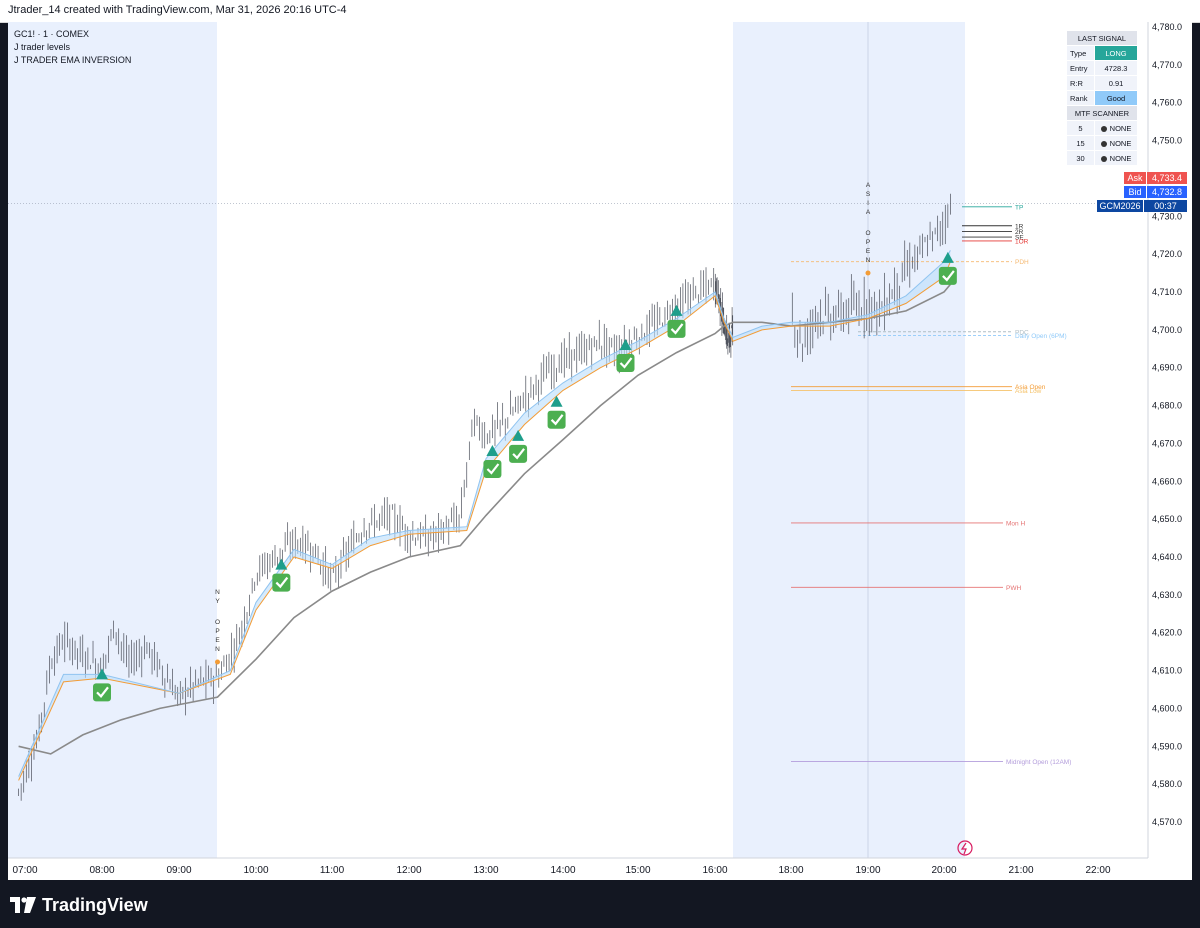  I want to click on level-label: PDC, so click(1022, 332).